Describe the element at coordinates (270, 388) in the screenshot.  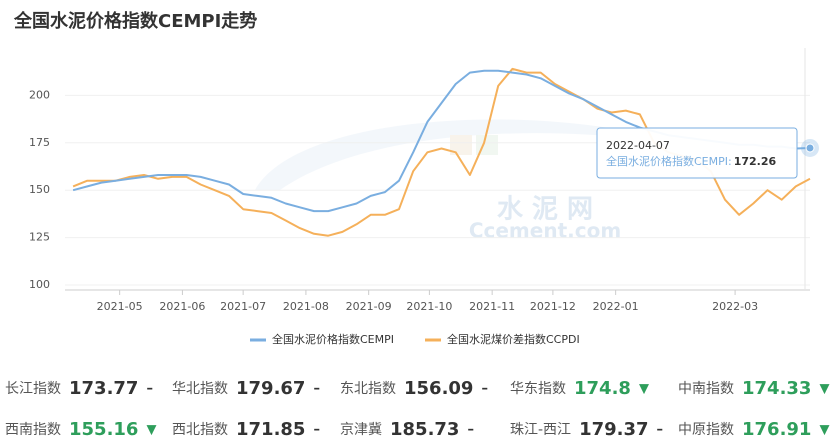
I see `index-value: 179.67` at that location.